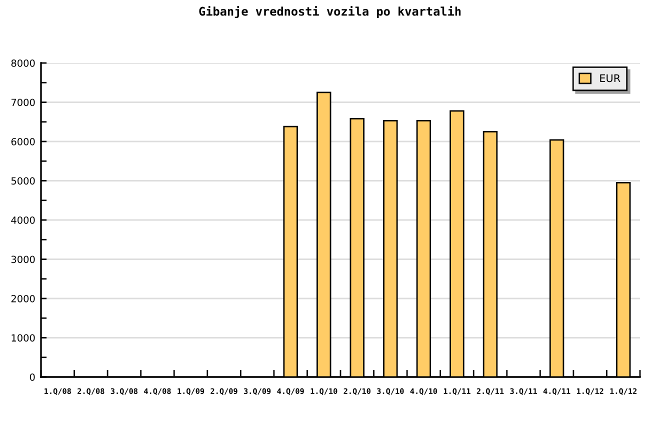  Describe the element at coordinates (23, 63) in the screenshot. I see `y-tick-label: 8000` at that location.